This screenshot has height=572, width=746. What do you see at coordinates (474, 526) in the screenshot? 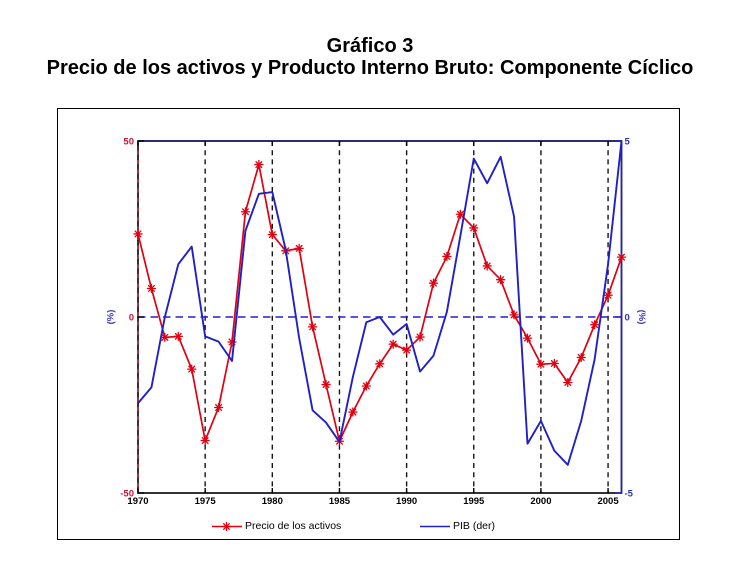
I see `legend-label-pib: PIB (der)` at bounding box center [474, 526].